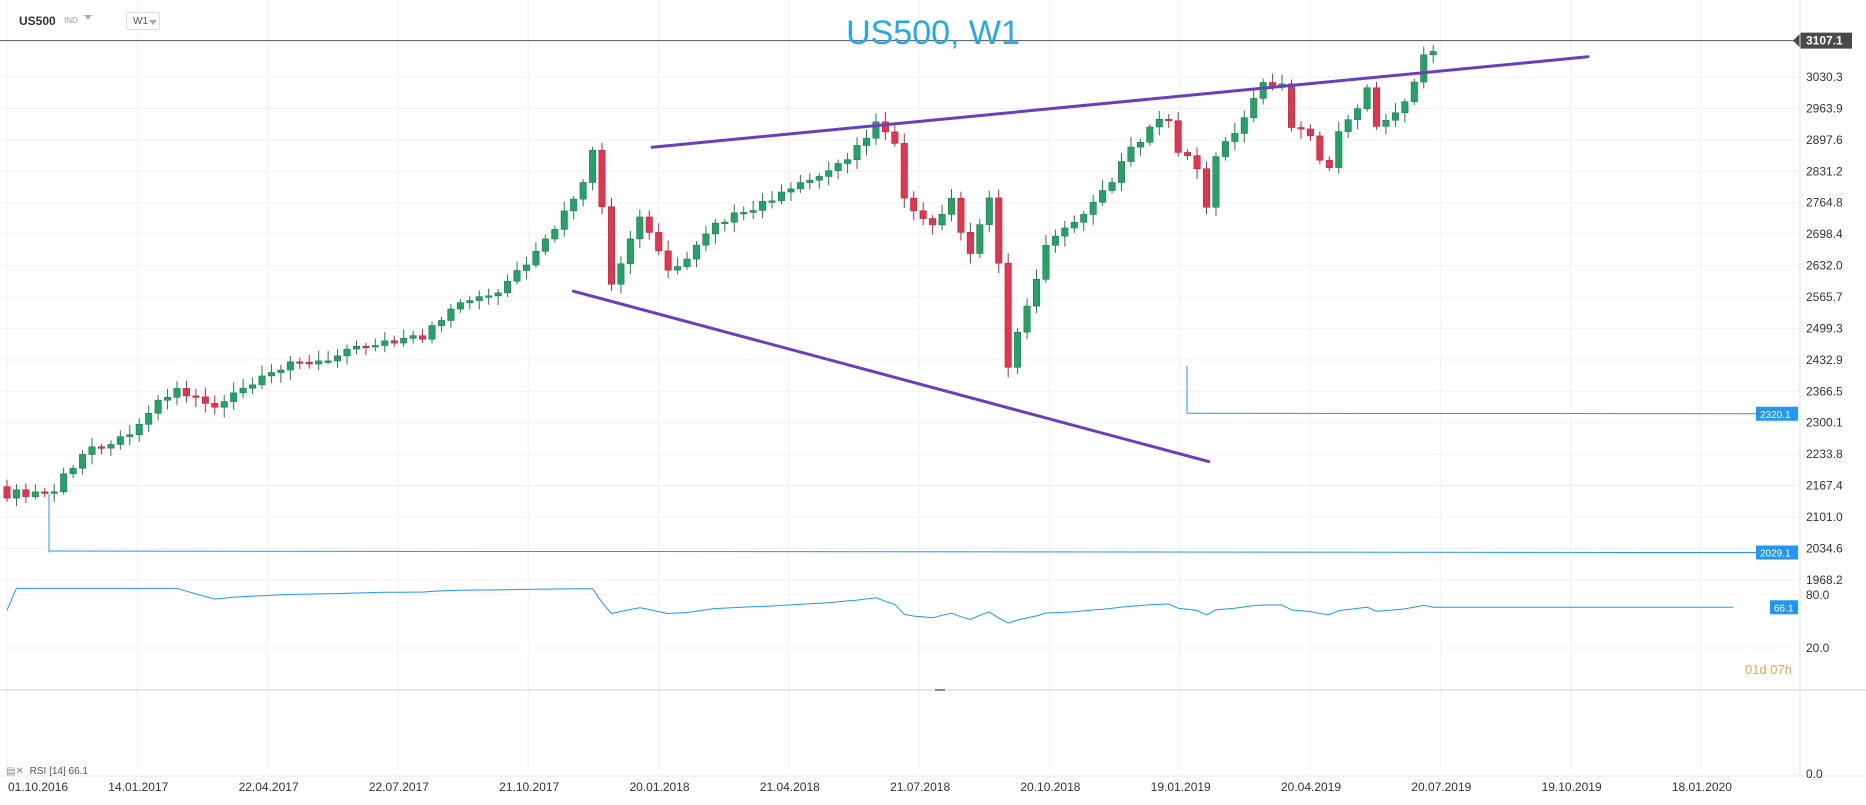 The width and height of the screenshot is (1866, 805). What do you see at coordinates (1181, 787) in the screenshot?
I see `x-tick-label: 19.01.2019` at bounding box center [1181, 787].